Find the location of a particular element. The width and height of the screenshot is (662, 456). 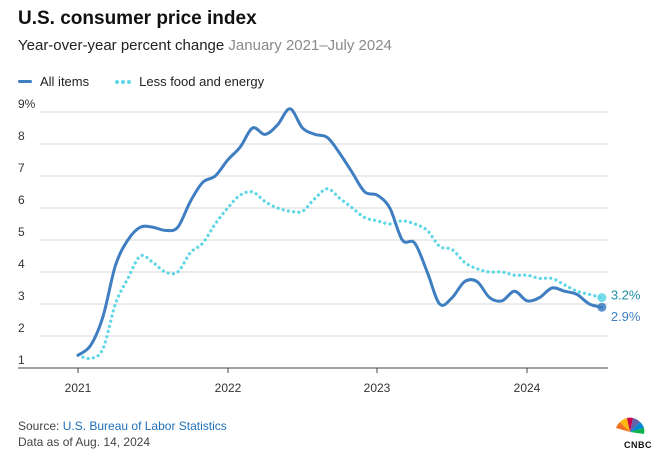

legend-item-core: Less food and energy is located at coordinates (189, 81).